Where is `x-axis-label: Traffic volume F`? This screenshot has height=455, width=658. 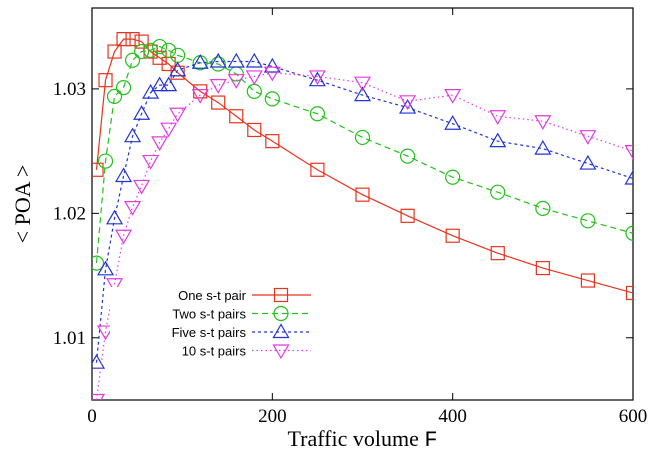
x-axis-label: Traffic volume F is located at coordinates (362, 439).